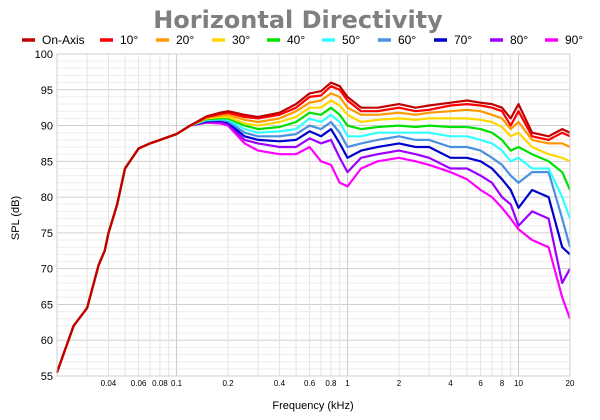 The height and width of the screenshot is (420, 600). I want to click on legend: On-Axis 10° 20° 30° 40° 50° 60° 70° 80° 90°, so click(302, 40).